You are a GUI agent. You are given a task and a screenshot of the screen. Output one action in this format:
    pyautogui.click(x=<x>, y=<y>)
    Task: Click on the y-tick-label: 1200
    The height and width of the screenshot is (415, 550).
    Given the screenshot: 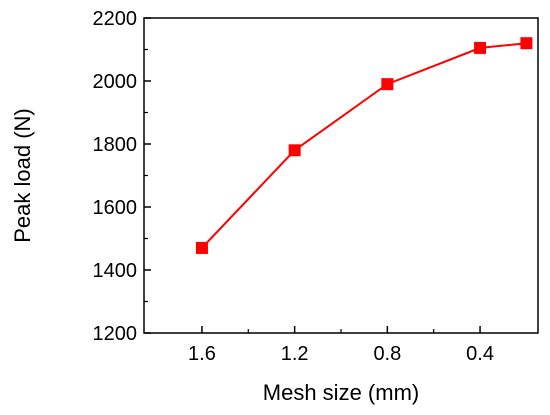 What is the action you would take?
    pyautogui.click(x=115, y=334)
    